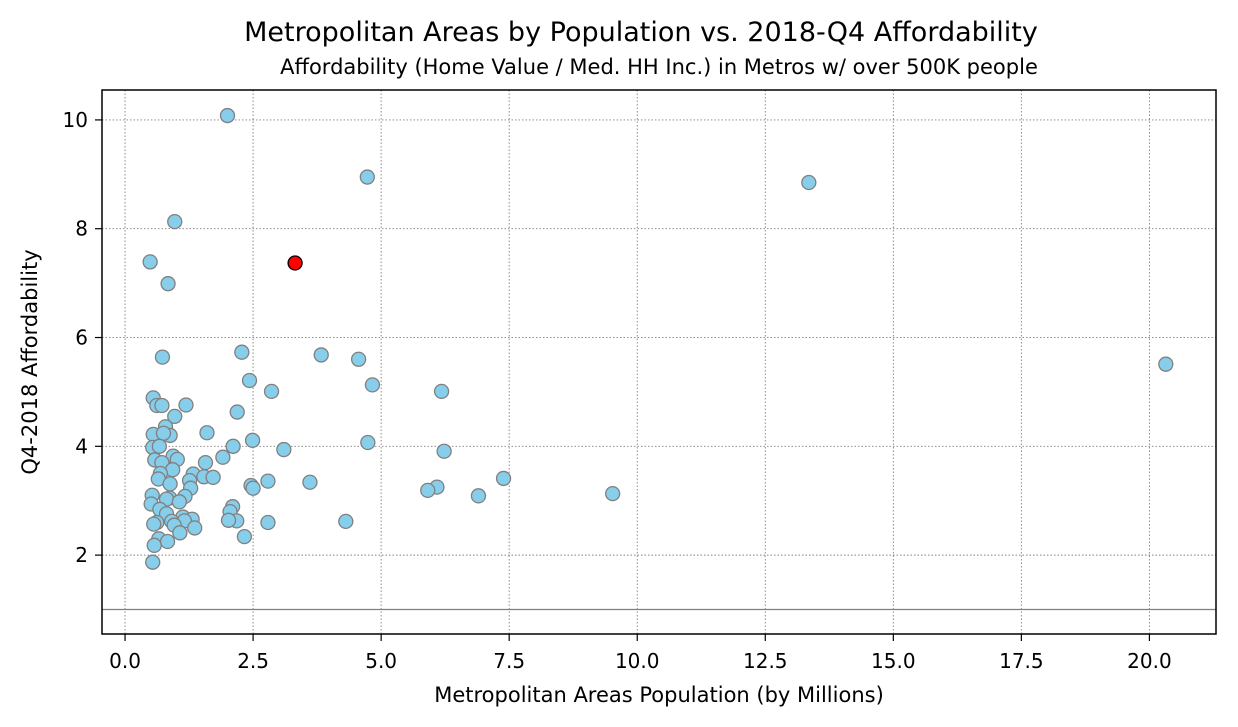  I want to click on x-tick-label: 20.0, so click(1149, 661).